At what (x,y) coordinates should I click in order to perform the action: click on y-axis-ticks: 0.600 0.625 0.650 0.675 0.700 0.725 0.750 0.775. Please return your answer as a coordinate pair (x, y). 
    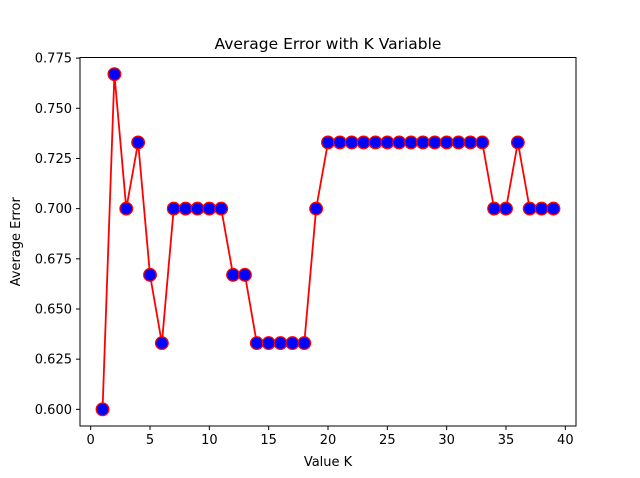
    Looking at the image, I should click on (57, 235).